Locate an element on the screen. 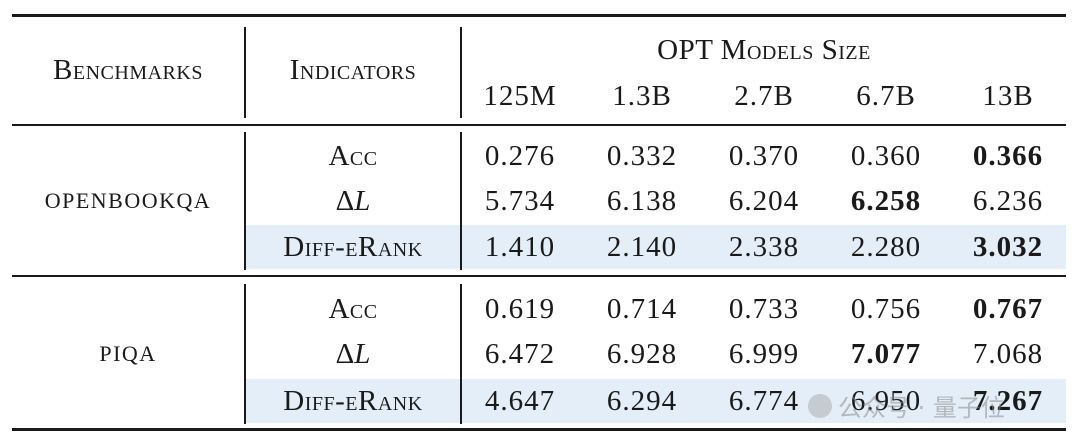 This screenshot has height=447, width=1080. value-cell: 3.032 is located at coordinates (1008, 246).